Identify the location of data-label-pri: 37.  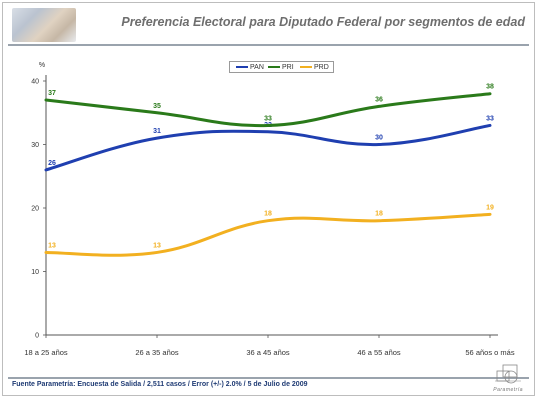
(52, 93).